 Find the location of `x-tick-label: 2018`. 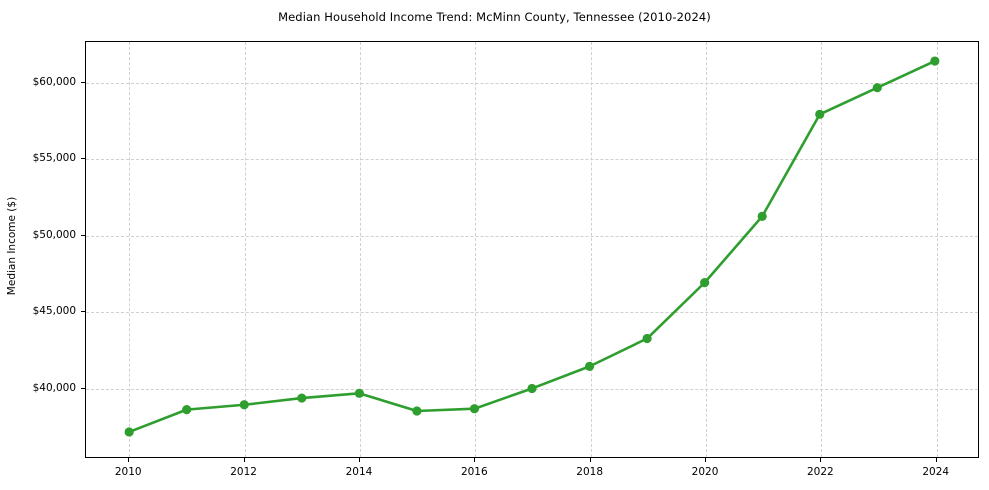

x-tick-label: 2018 is located at coordinates (590, 472).